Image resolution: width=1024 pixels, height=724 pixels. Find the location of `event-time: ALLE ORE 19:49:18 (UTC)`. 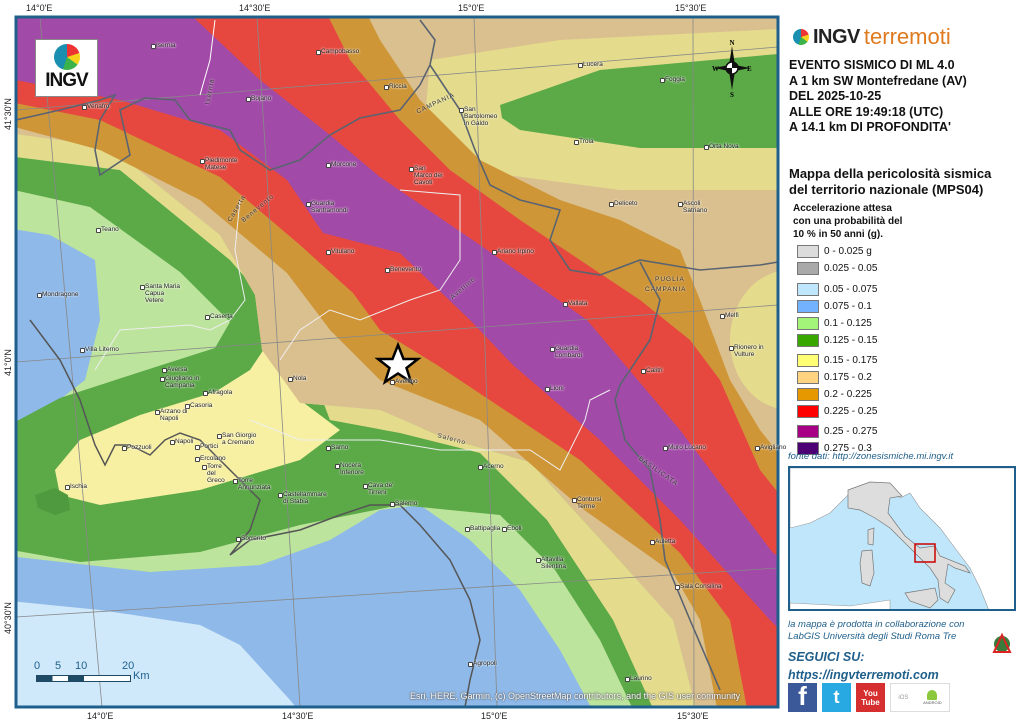

event-time: ALLE ORE 19:49:18 (UTC) is located at coordinates (866, 111).